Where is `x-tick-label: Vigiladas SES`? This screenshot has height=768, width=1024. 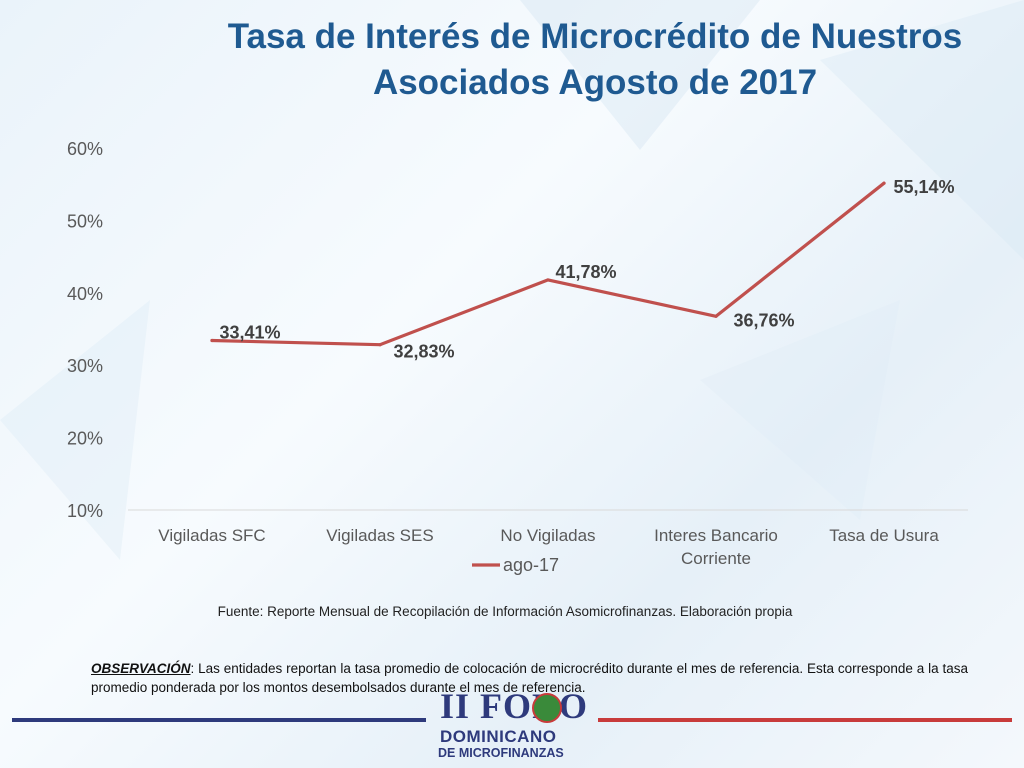 x-tick-label: Vigiladas SES is located at coordinates (379, 535).